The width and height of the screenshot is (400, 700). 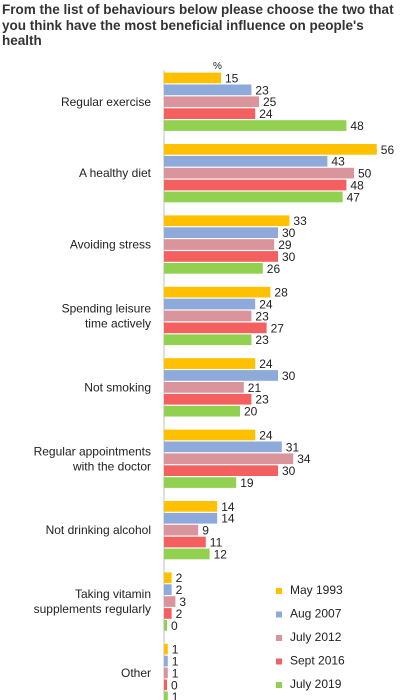 I want to click on category-label-line: Not drinking alcohol, so click(x=98, y=530).